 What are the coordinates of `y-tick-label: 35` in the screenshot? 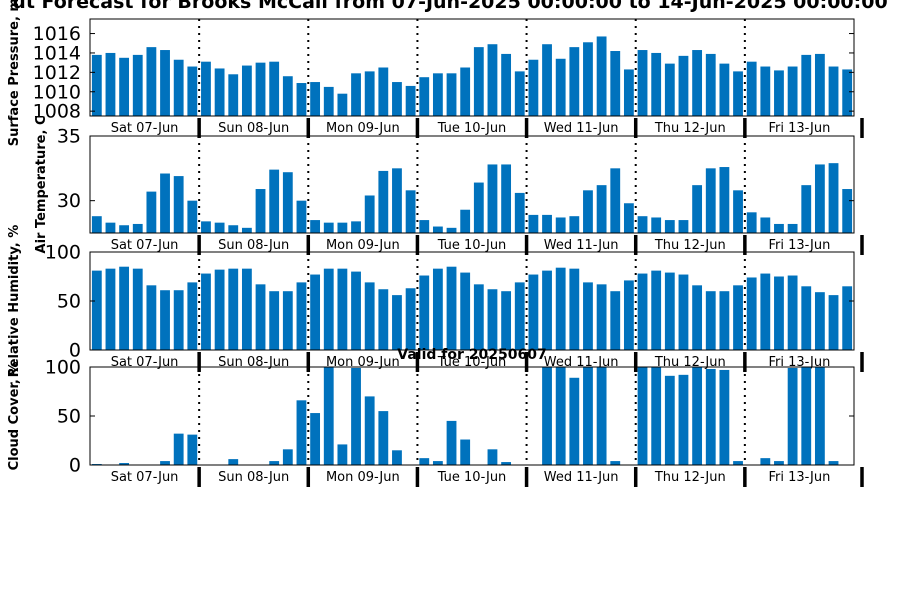 It's located at (69, 137).